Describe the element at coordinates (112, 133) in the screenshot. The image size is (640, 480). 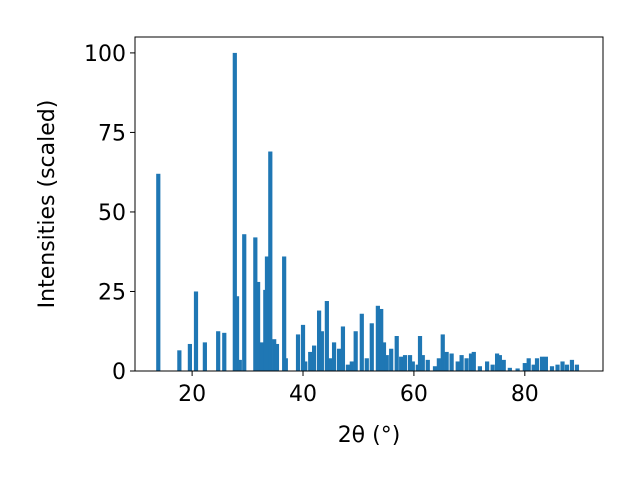
I see `y-tick-label: 75` at that location.